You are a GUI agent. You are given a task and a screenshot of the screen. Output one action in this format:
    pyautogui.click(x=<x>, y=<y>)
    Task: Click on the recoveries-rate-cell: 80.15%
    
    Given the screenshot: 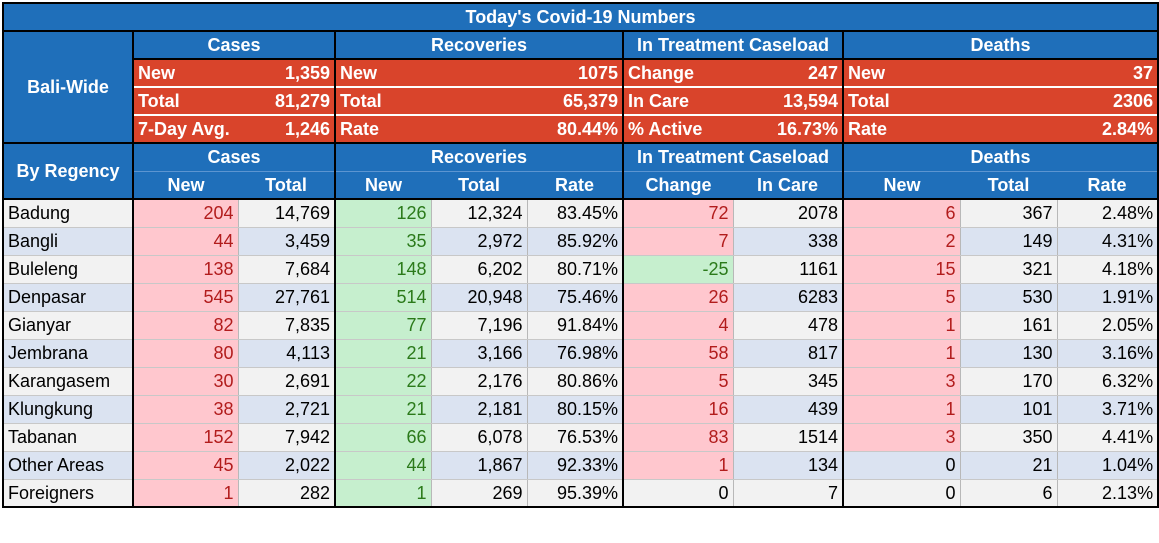 What is the action you would take?
    pyautogui.click(x=575, y=409)
    